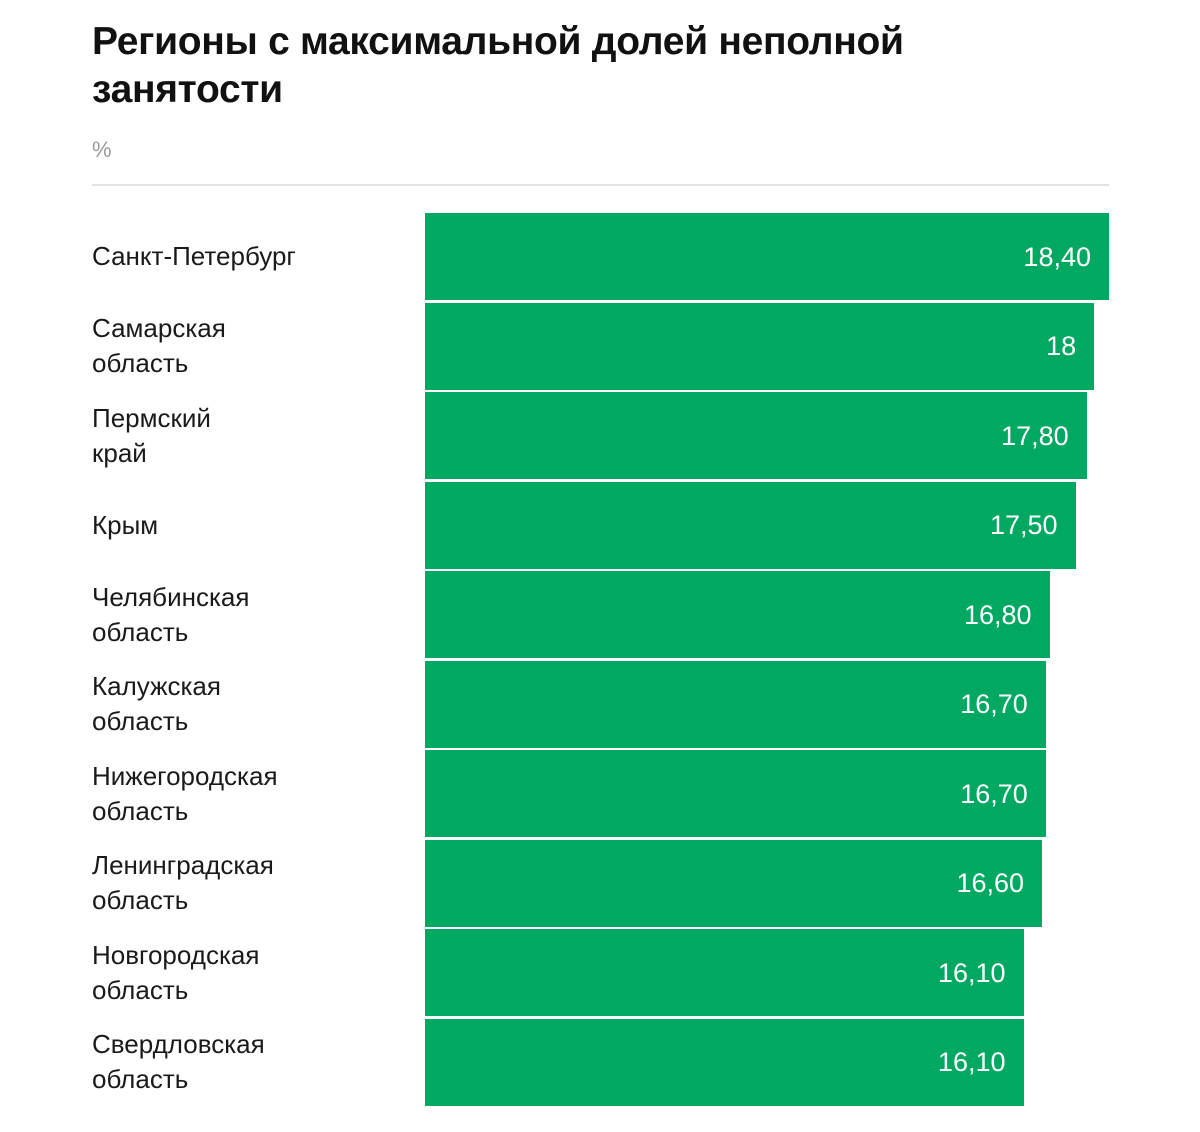 Image resolution: width=1200 pixels, height=1132 pixels. Describe the element at coordinates (183, 882) in the screenshot. I see `category-label: Ленинградская область` at that location.